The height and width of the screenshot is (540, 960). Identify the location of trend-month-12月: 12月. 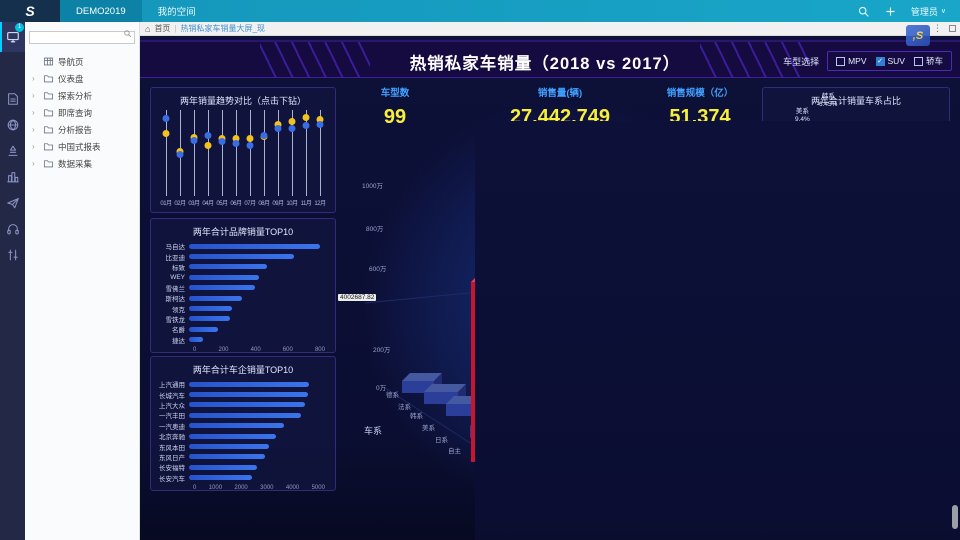
(320, 158).